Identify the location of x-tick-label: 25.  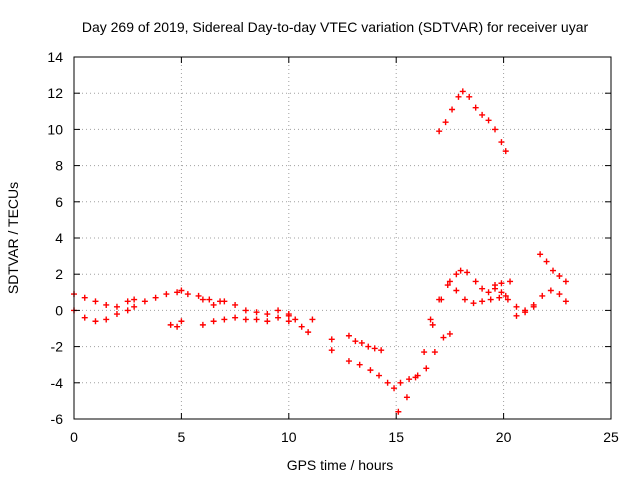
(611, 437).